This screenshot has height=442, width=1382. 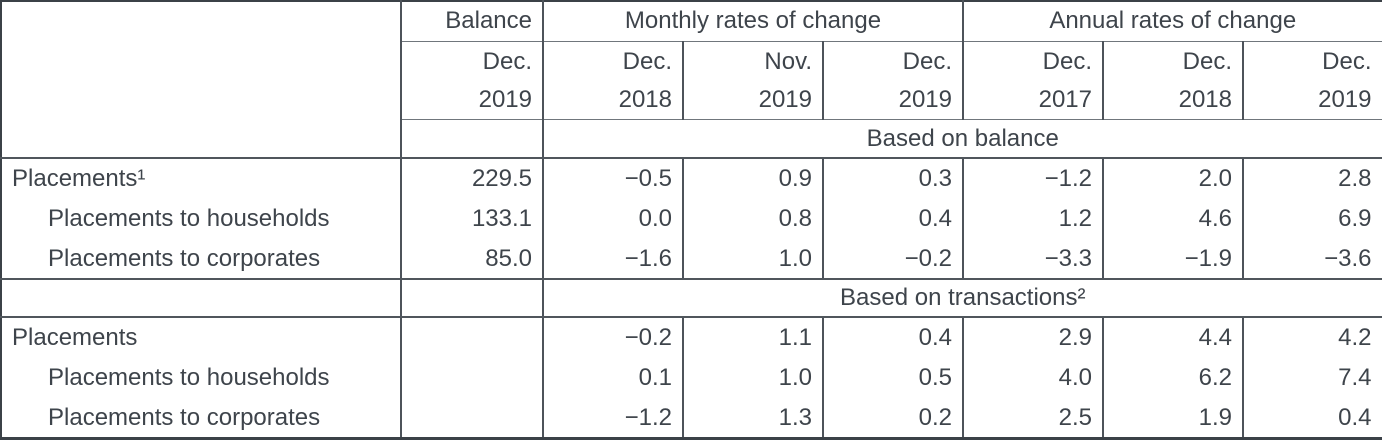 What do you see at coordinates (752, 418) in the screenshot?
I see `cell-monthly-nov-2019: 1.3` at bounding box center [752, 418].